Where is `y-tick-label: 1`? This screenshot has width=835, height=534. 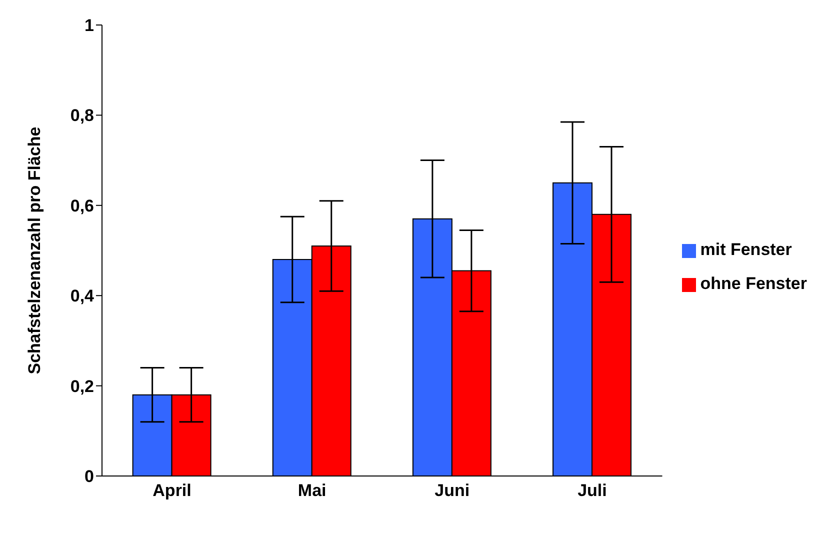
y-tick-label: 1 is located at coordinates (89, 26).